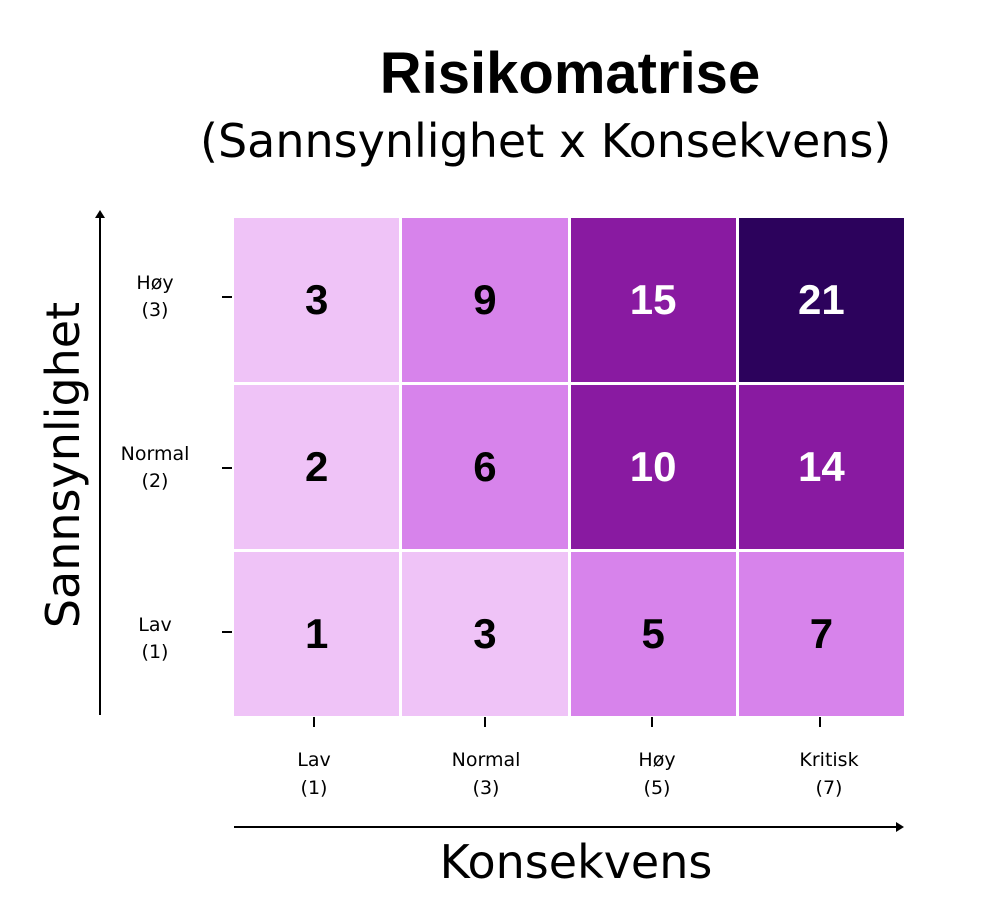 Image resolution: width=1005 pixels, height=920 pixels. What do you see at coordinates (570, 73) in the screenshot?
I see `chart-title: Risikomatrise` at bounding box center [570, 73].